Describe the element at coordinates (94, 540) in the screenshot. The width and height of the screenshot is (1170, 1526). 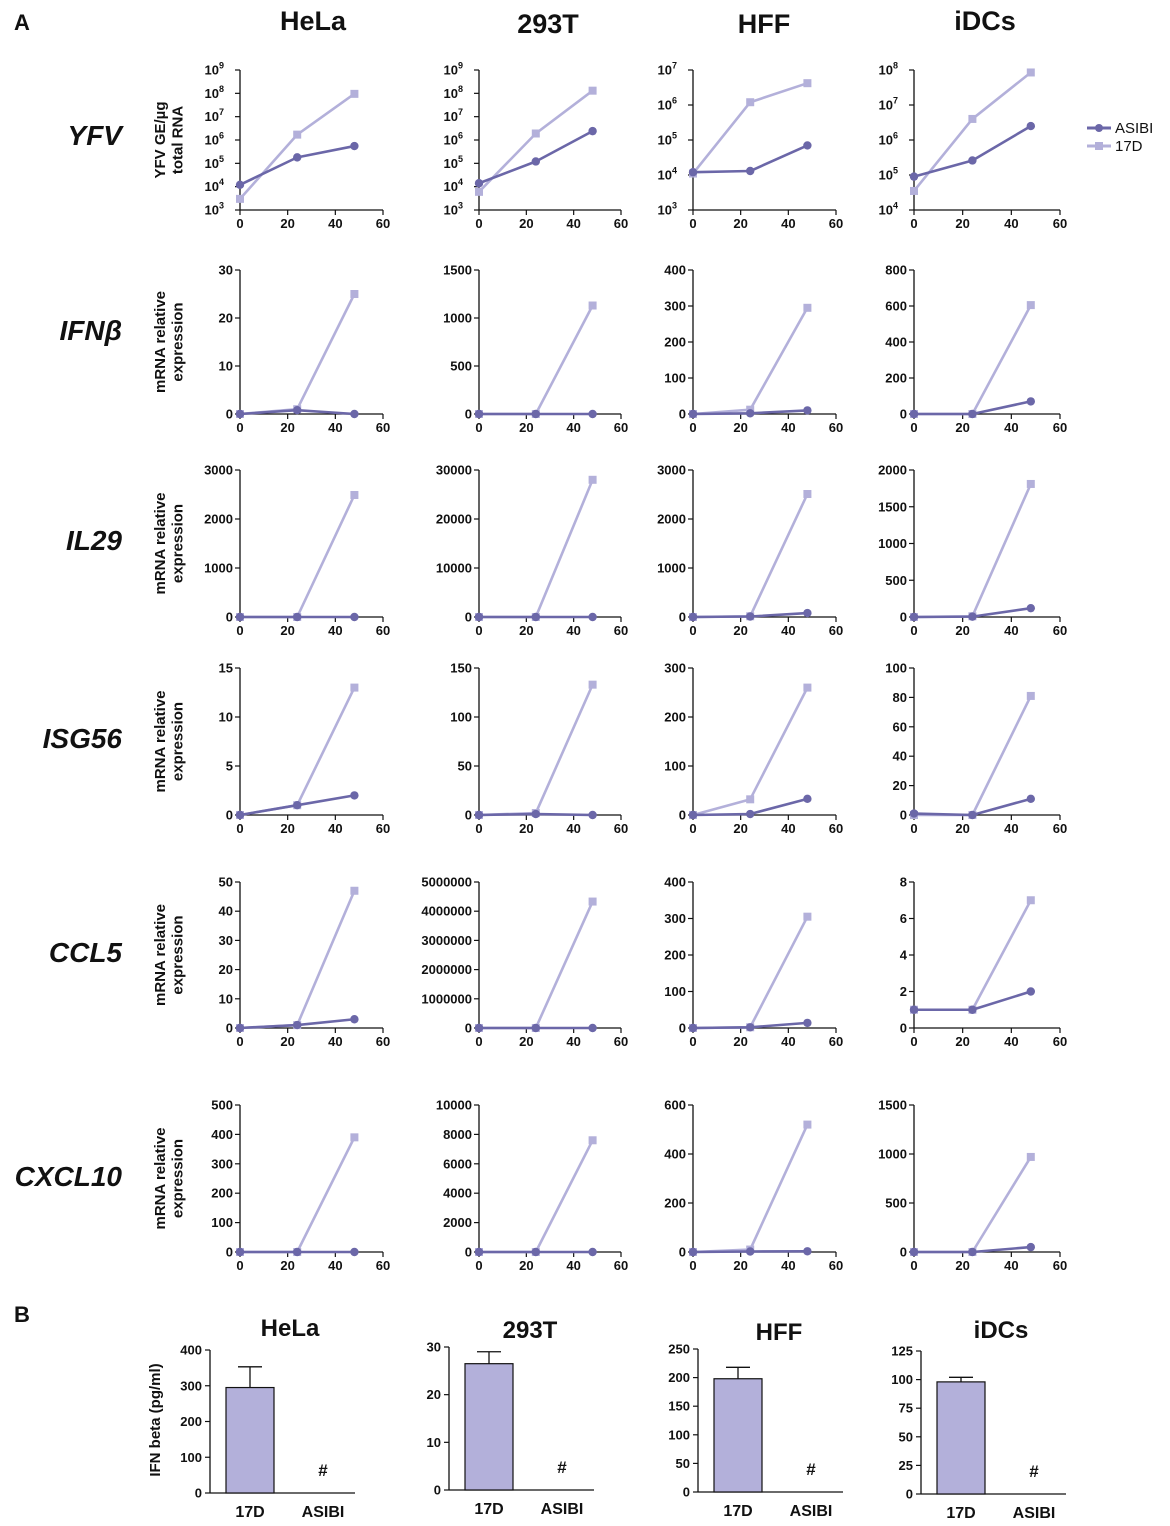
I see `gene-label-il29: IL29` at that location.